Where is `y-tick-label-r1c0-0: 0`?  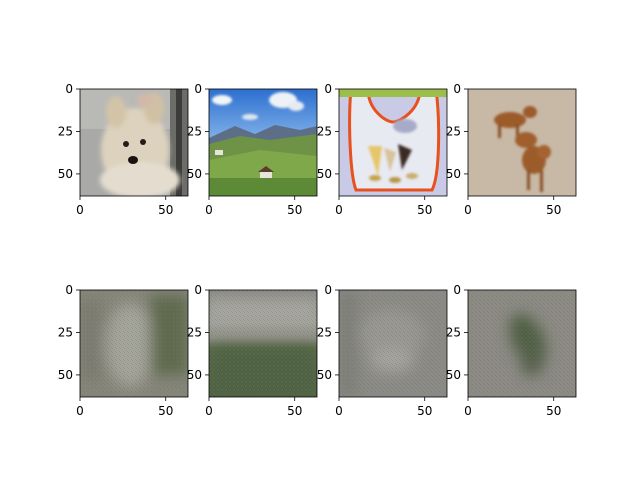
y-tick-label-r1c0-0: 0 is located at coordinates (69, 290).